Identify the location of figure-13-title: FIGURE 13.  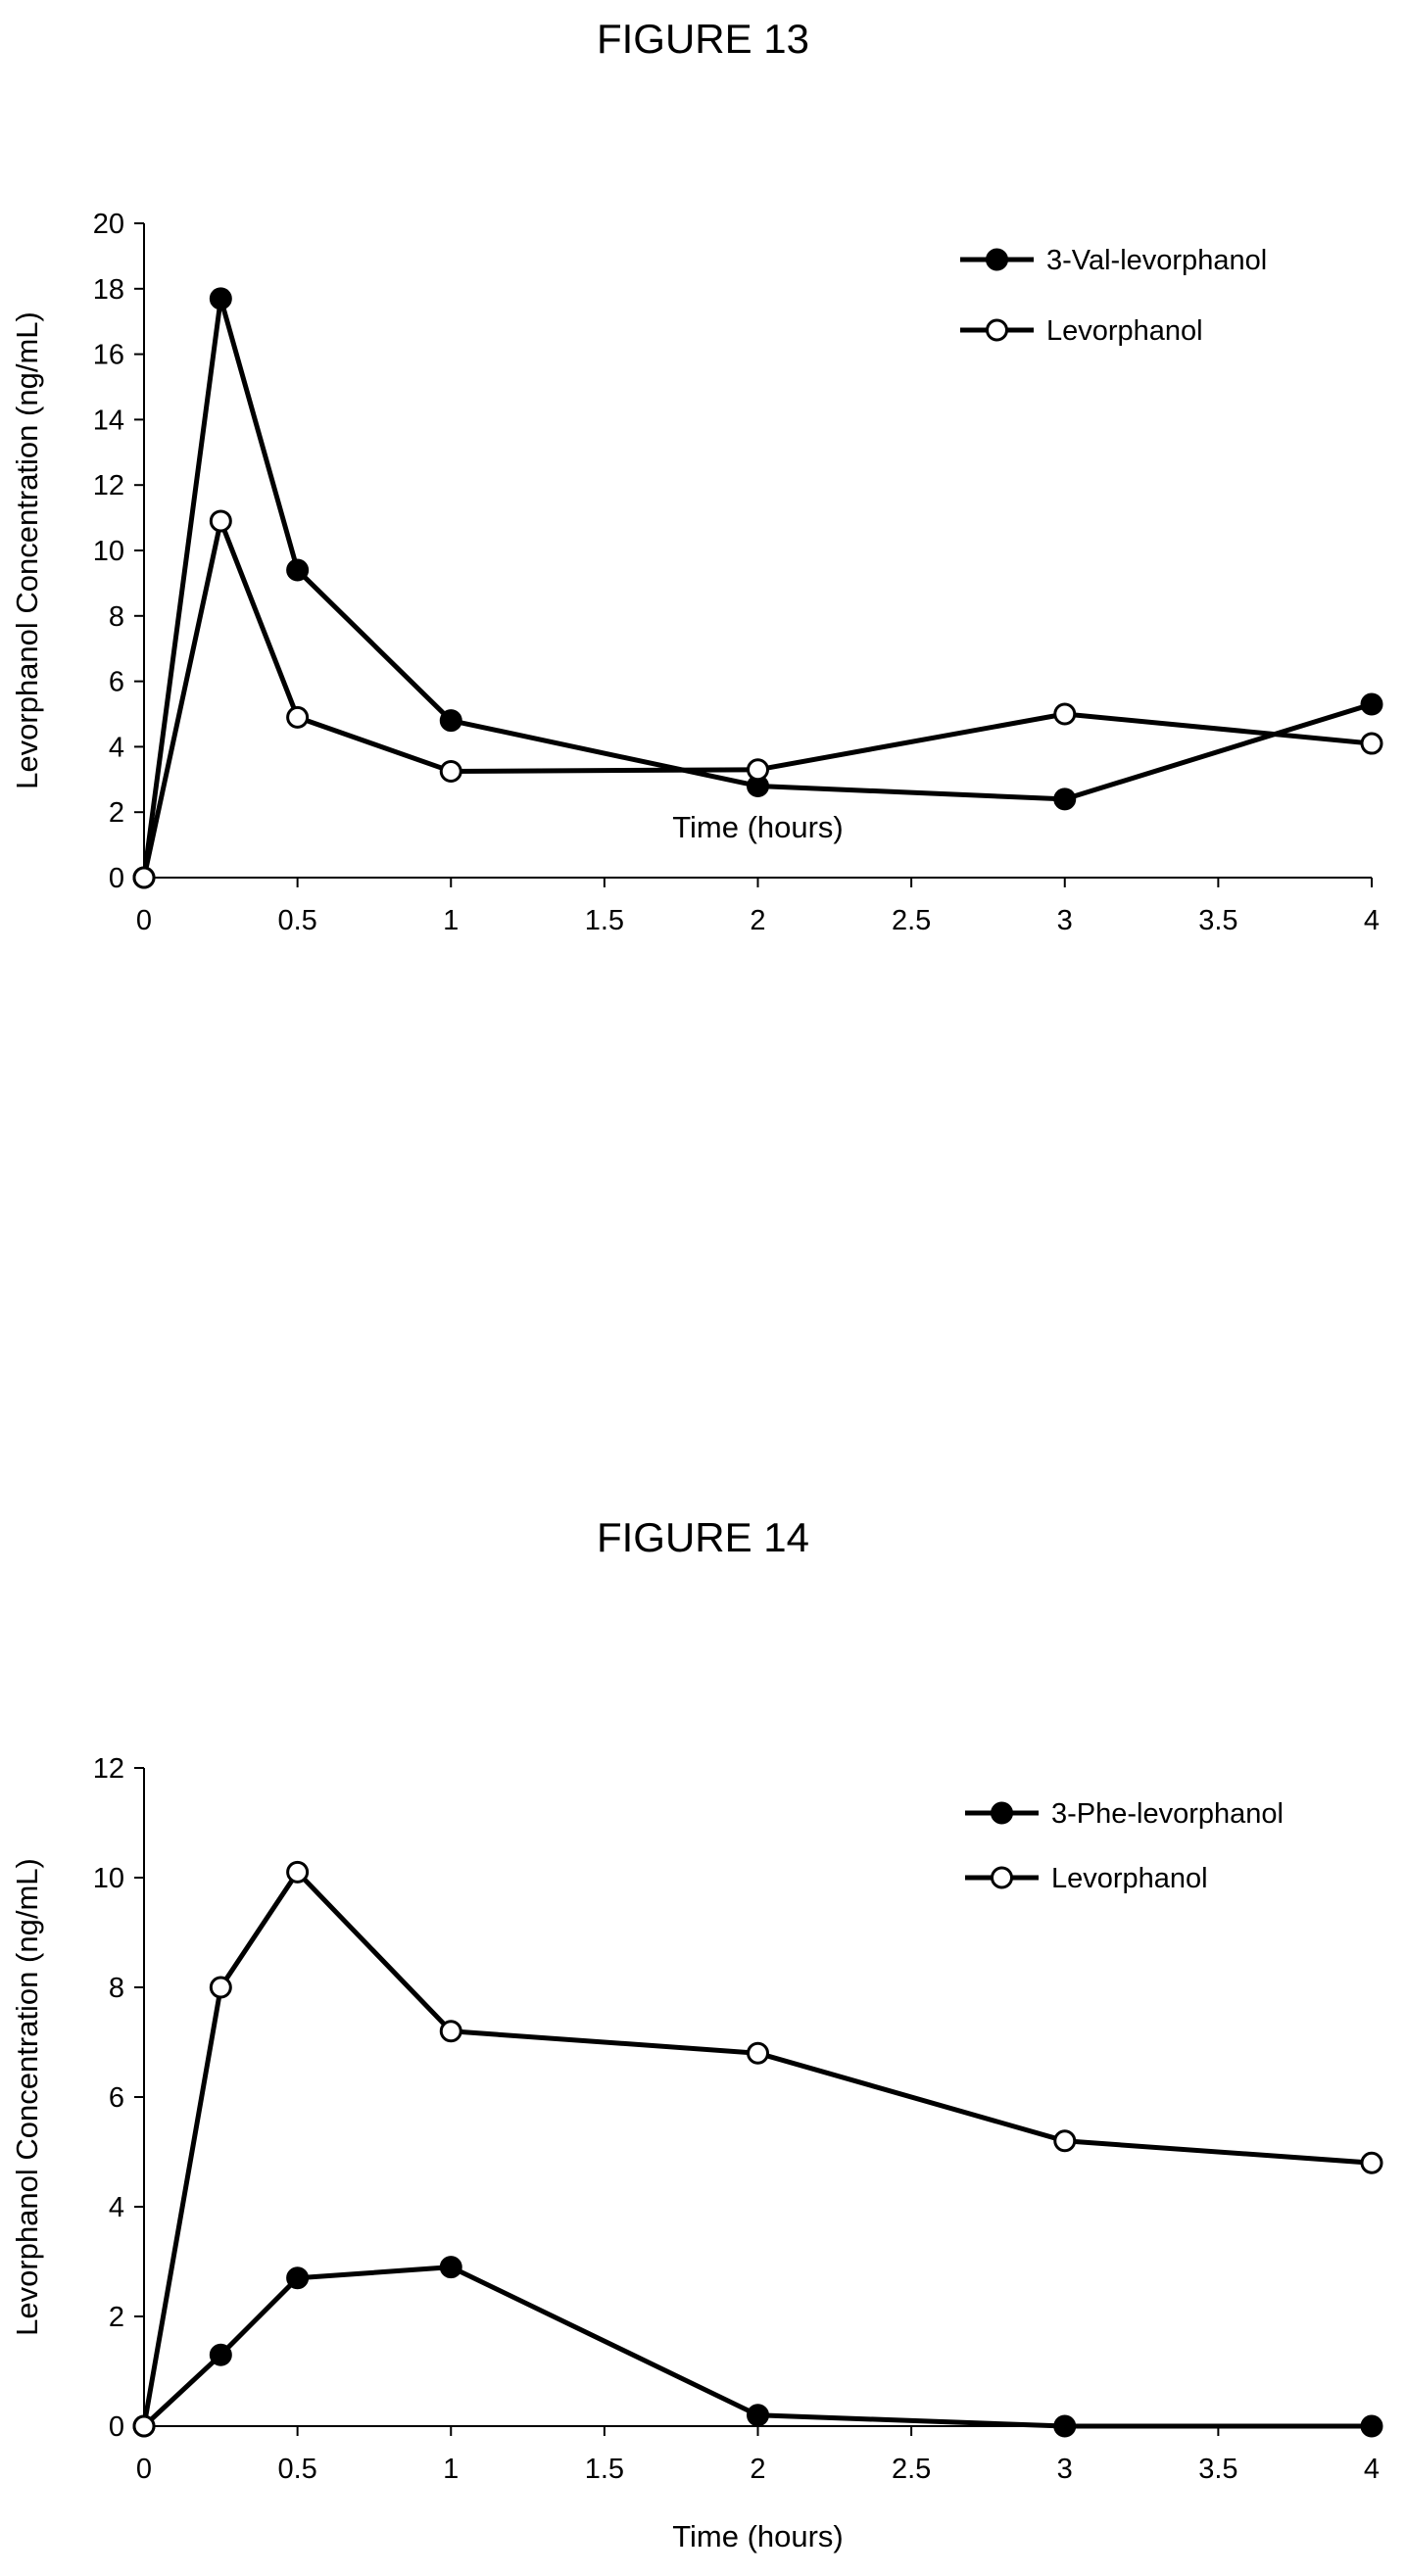
(703, 39).